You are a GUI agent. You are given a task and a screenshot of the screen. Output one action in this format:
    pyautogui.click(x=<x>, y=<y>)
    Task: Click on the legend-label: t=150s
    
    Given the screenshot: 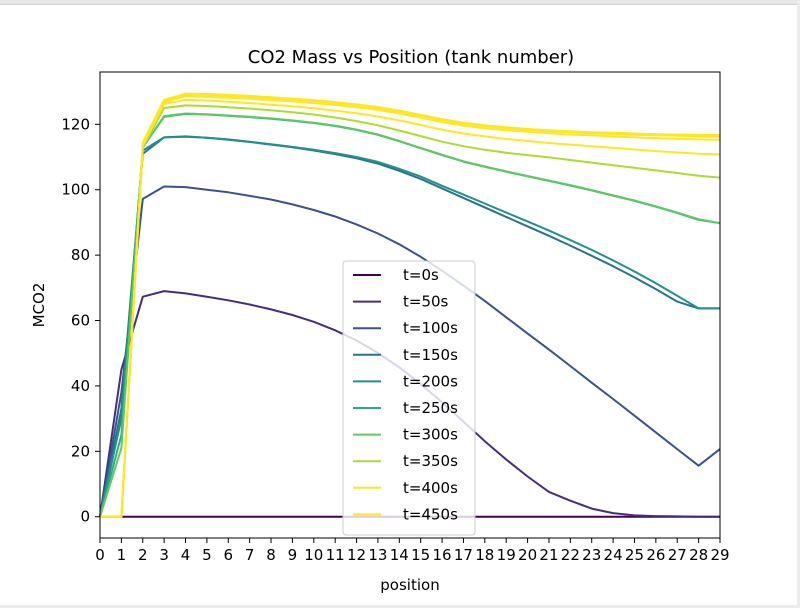 What is the action you would take?
    pyautogui.click(x=430, y=355)
    